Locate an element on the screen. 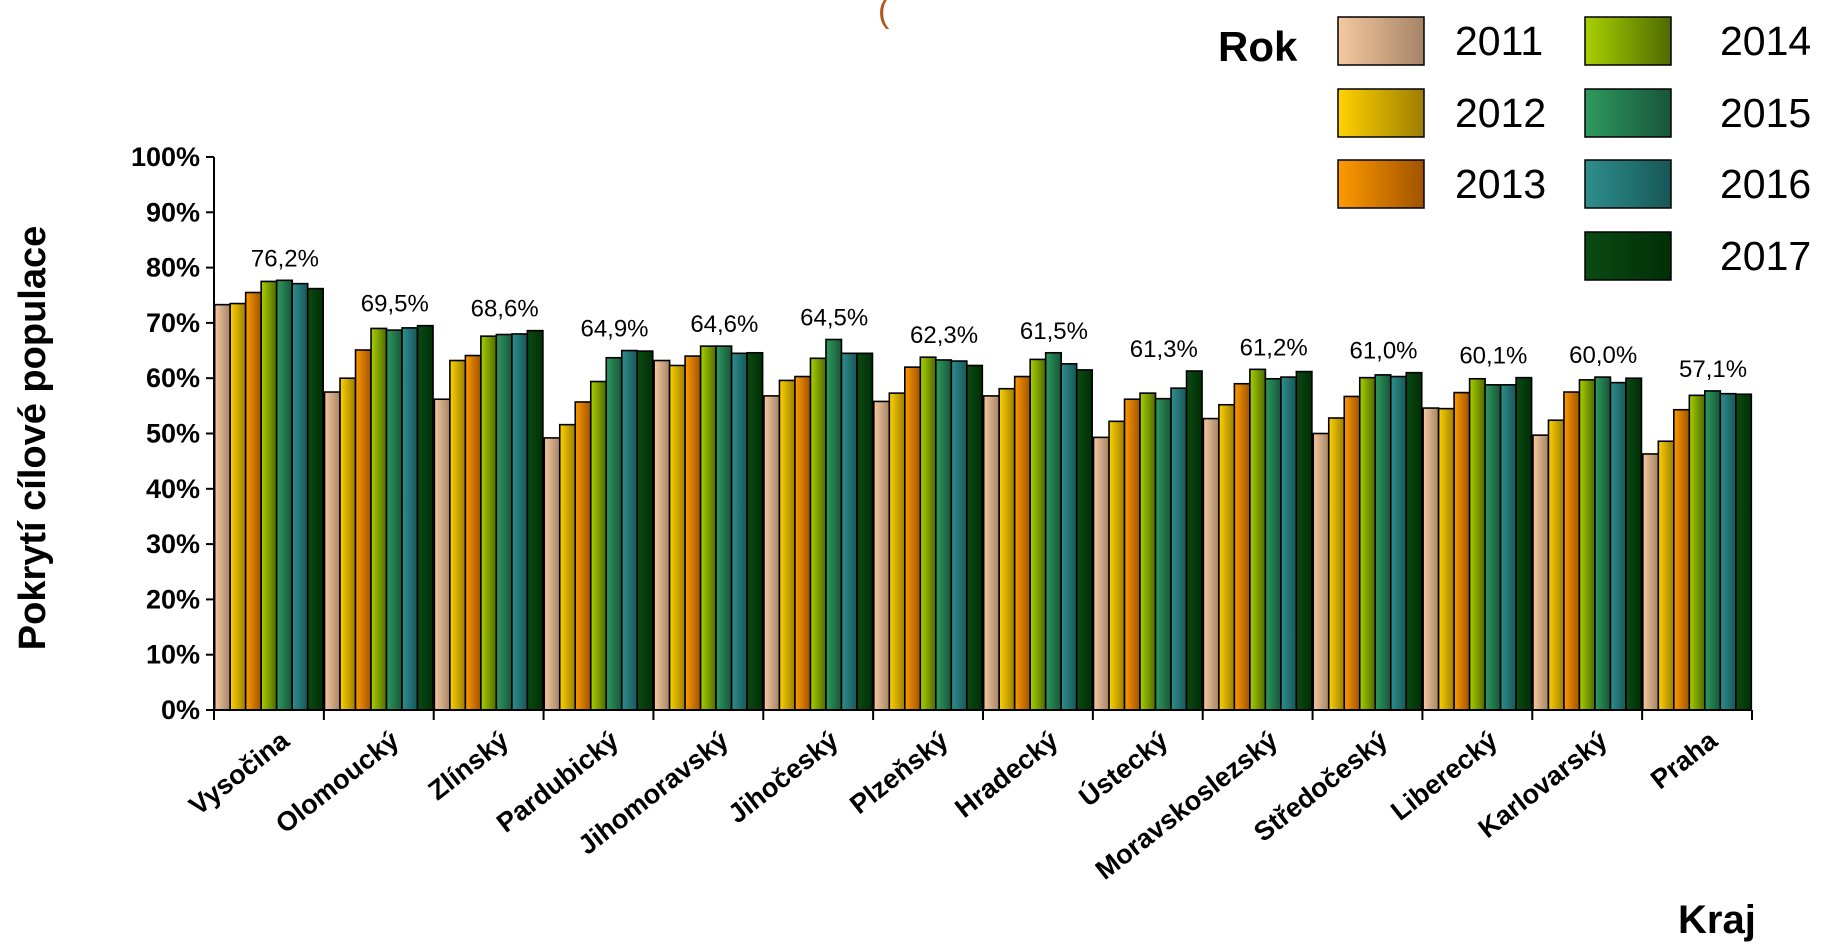 This screenshot has height=949, width=1826. legend-swatch-2015 is located at coordinates (1628, 113).